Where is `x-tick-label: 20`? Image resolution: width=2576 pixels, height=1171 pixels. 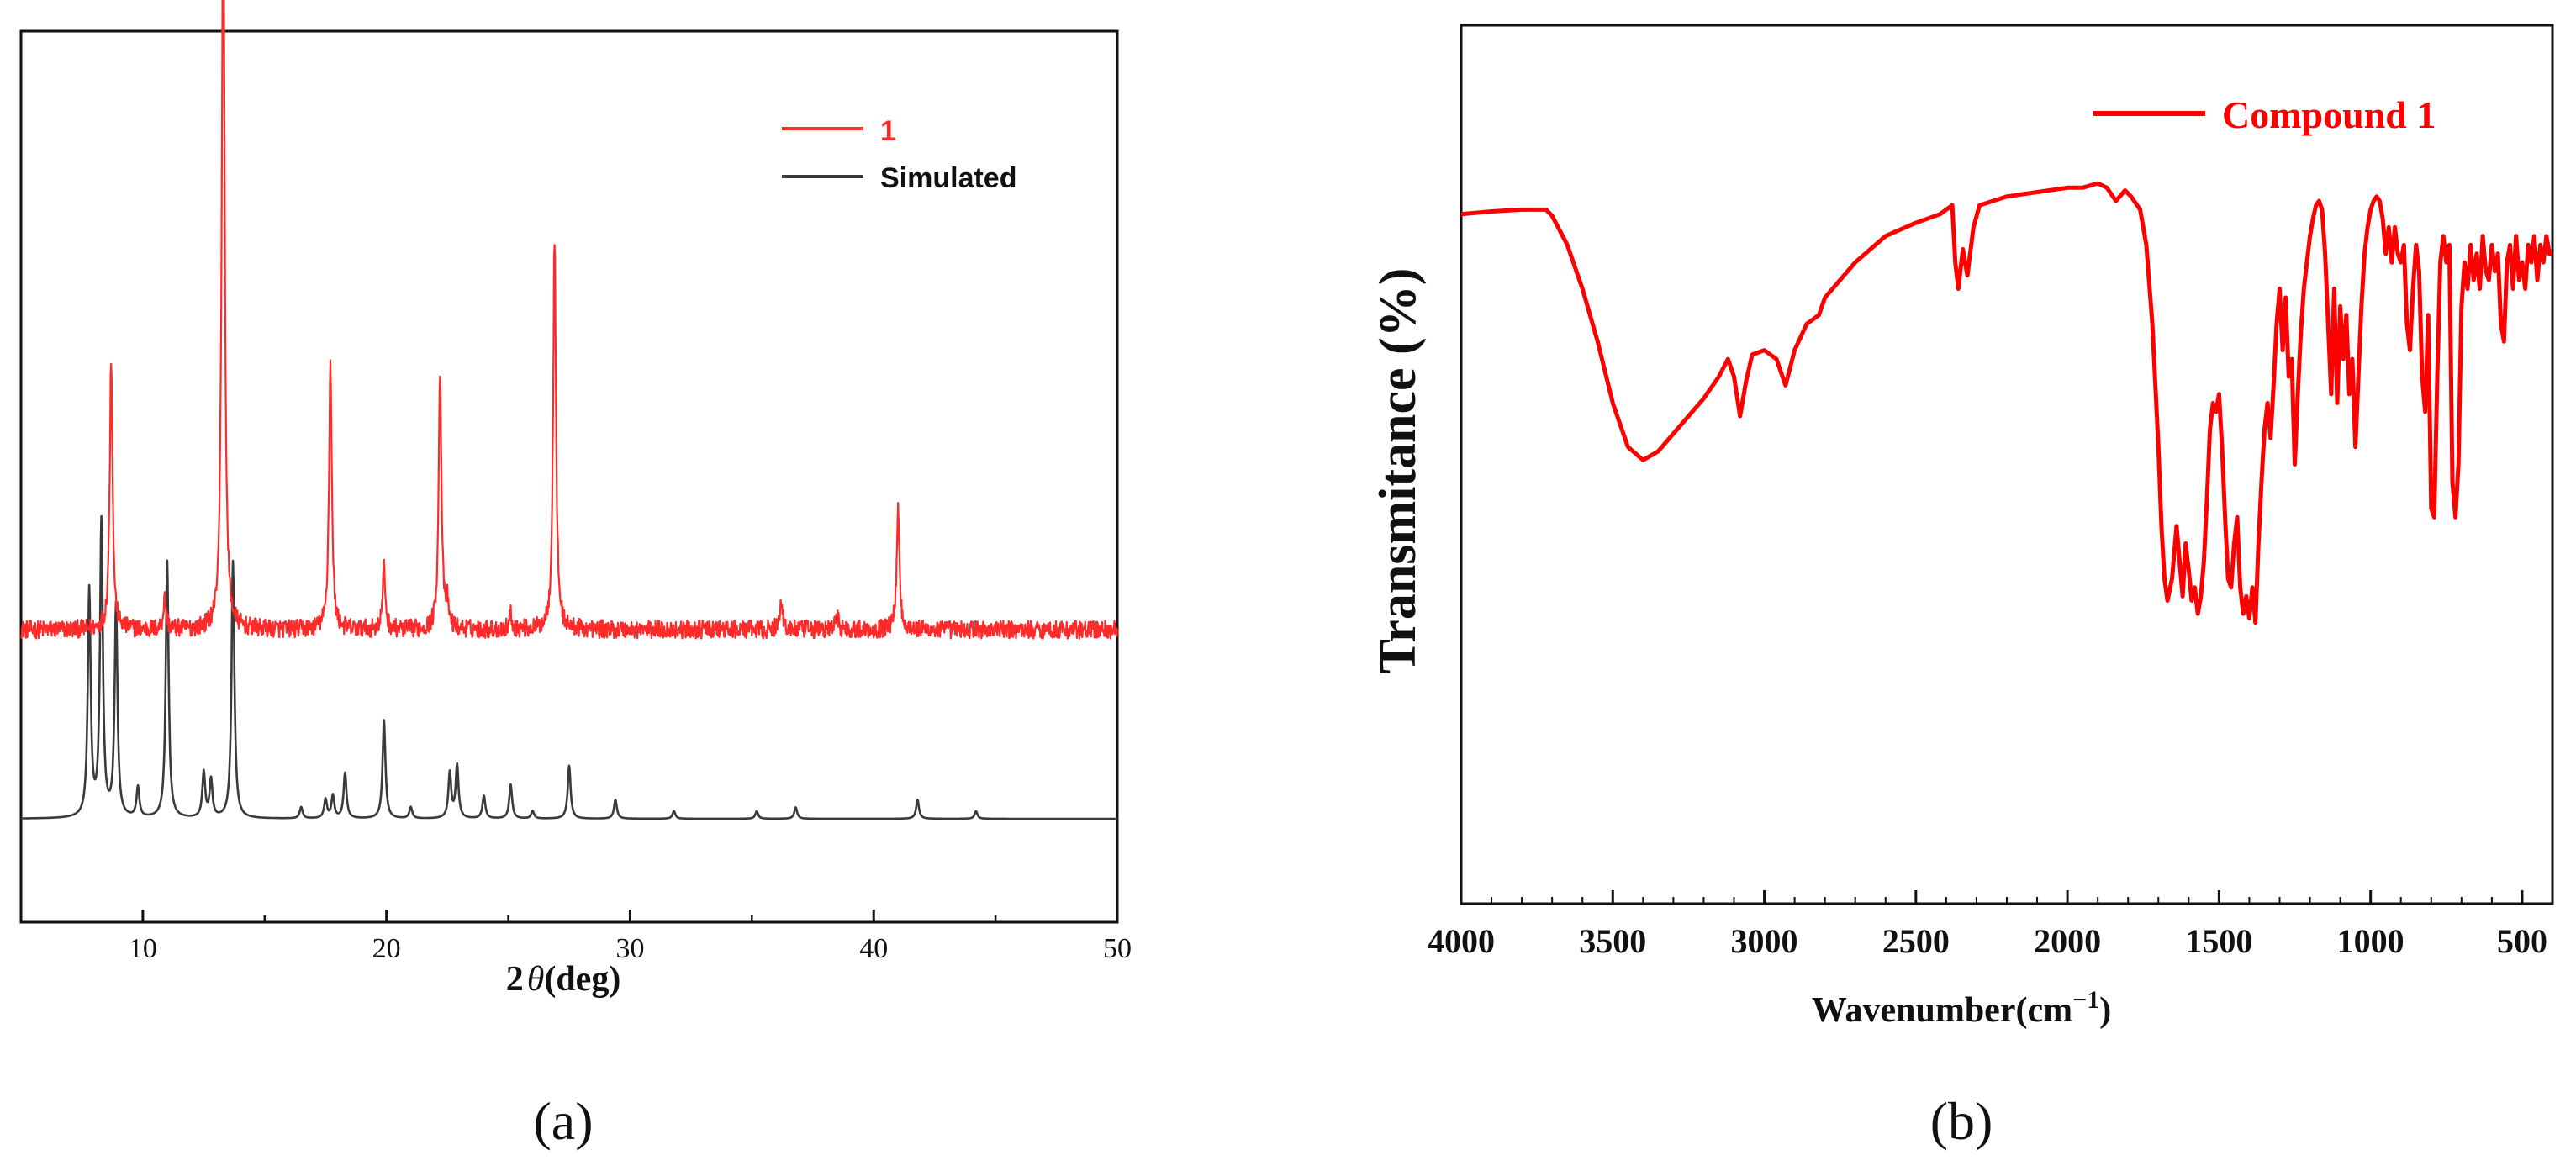
x-tick-label: 20 is located at coordinates (386, 948).